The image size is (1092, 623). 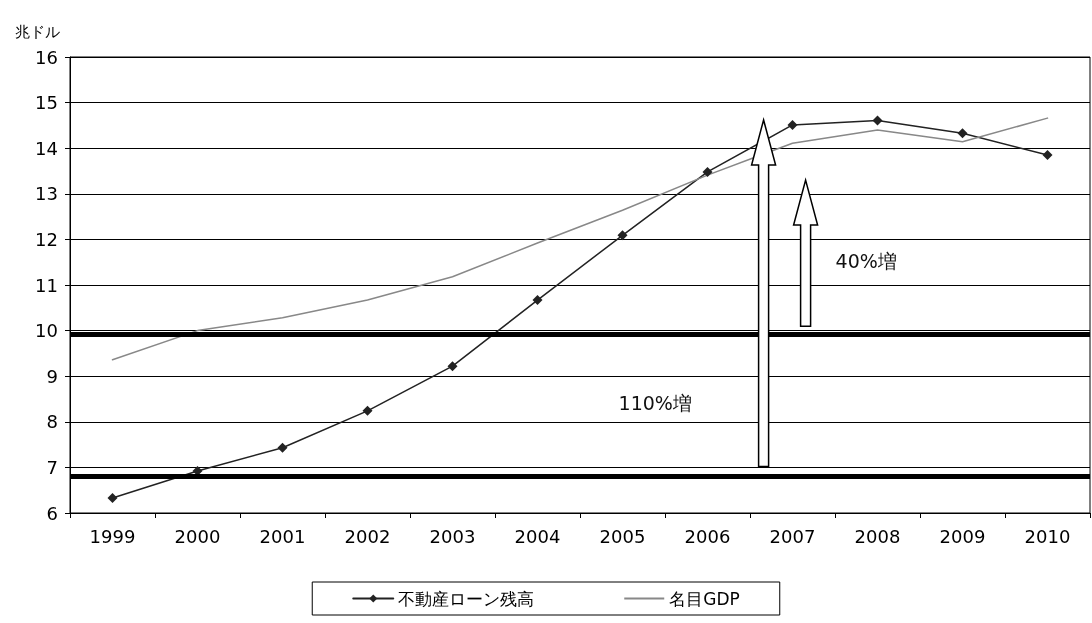 What do you see at coordinates (46, 239) in the screenshot?
I see `y-tick-label: 12` at bounding box center [46, 239].